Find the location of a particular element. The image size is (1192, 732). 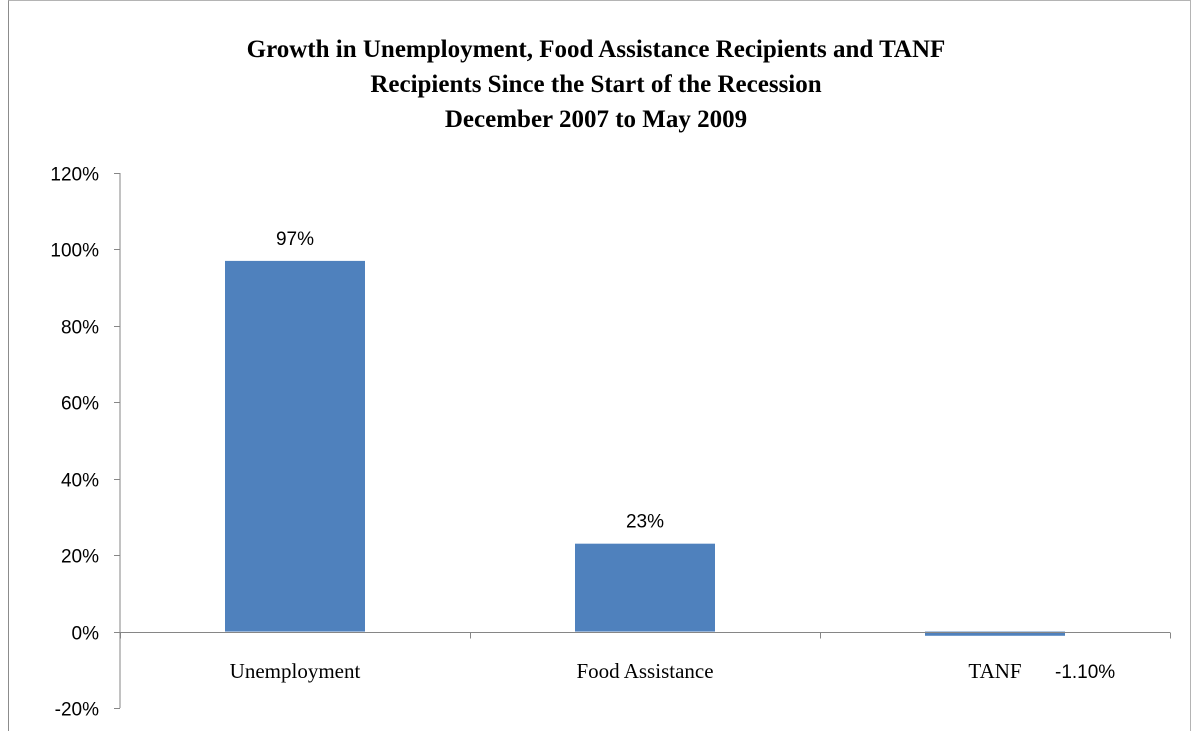

bar-tanf is located at coordinates (995, 633).